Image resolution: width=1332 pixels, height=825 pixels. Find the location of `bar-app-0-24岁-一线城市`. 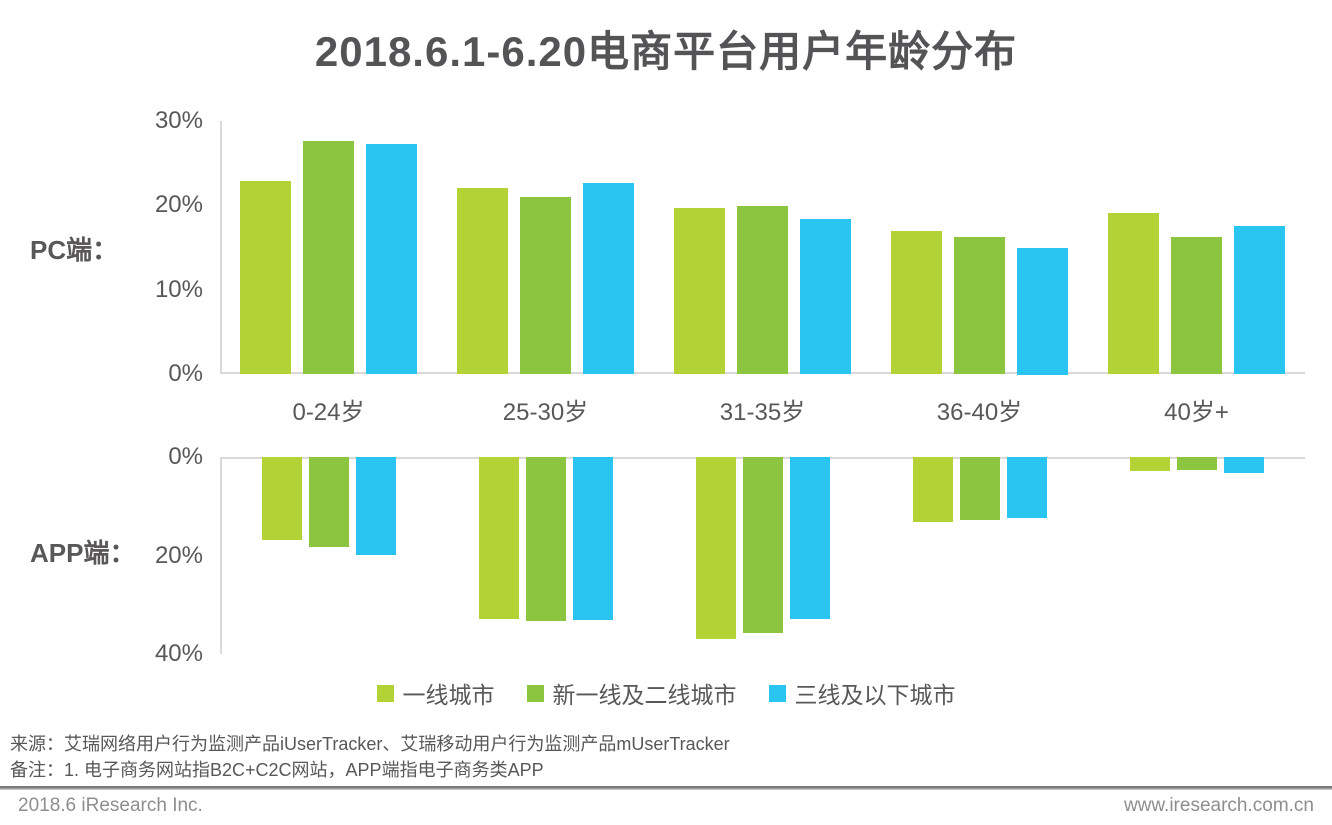

bar-app-0-24岁-一线城市 is located at coordinates (282, 498).